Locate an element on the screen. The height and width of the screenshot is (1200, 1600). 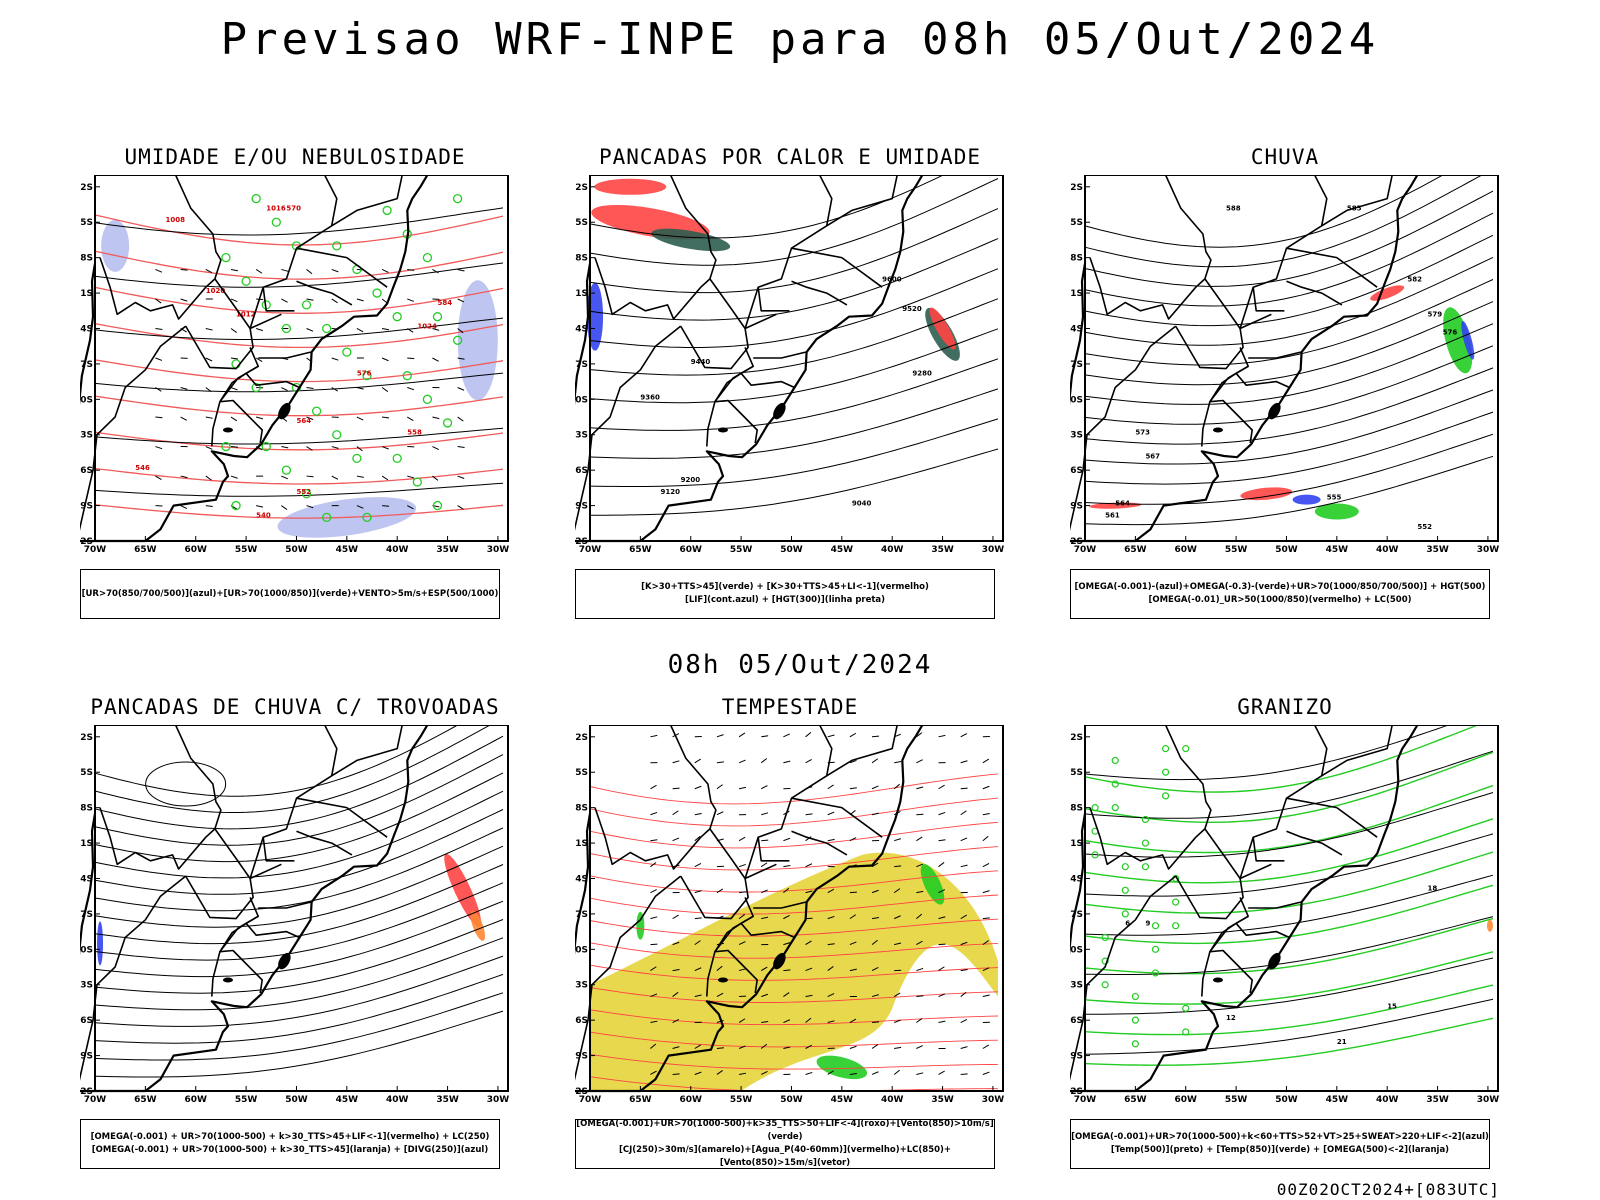
lon-tick-label: 30W is located at coordinates (993, 550).